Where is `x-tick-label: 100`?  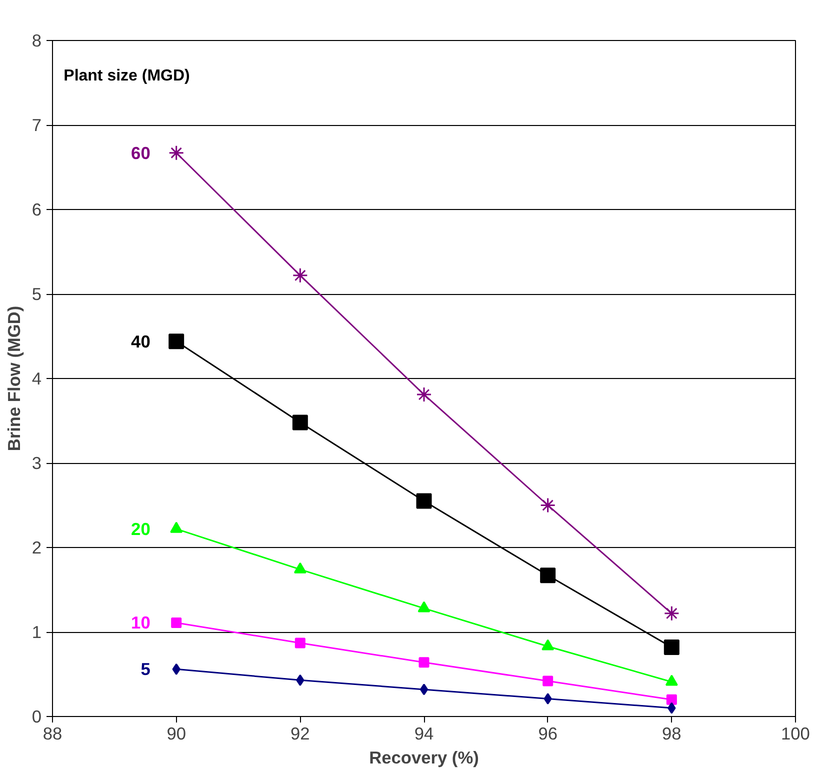
x-tick-label: 100 is located at coordinates (795, 734).